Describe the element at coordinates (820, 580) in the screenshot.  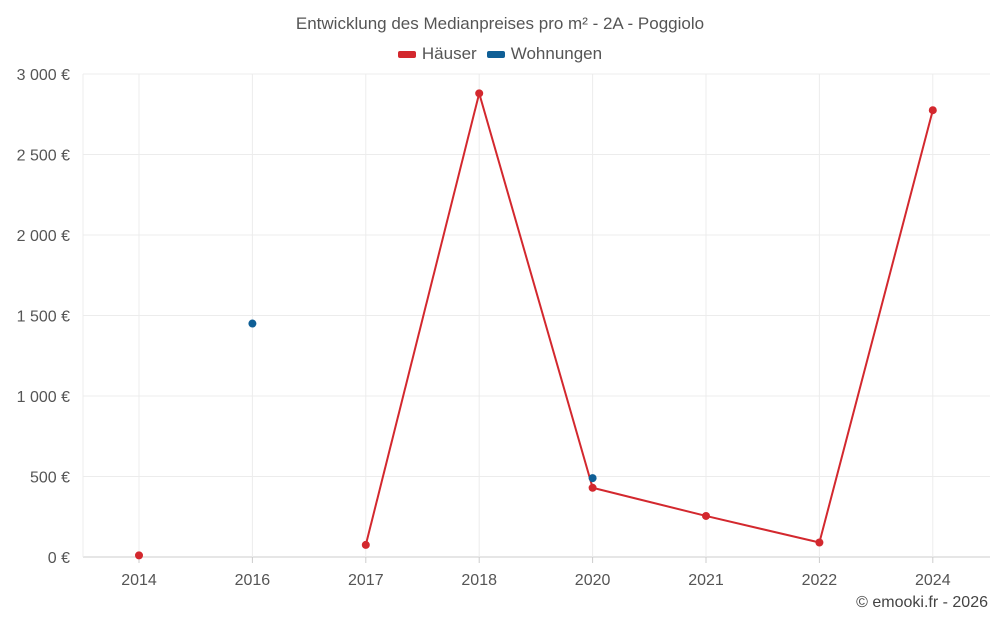
I see `x-tick-label: 2022` at that location.